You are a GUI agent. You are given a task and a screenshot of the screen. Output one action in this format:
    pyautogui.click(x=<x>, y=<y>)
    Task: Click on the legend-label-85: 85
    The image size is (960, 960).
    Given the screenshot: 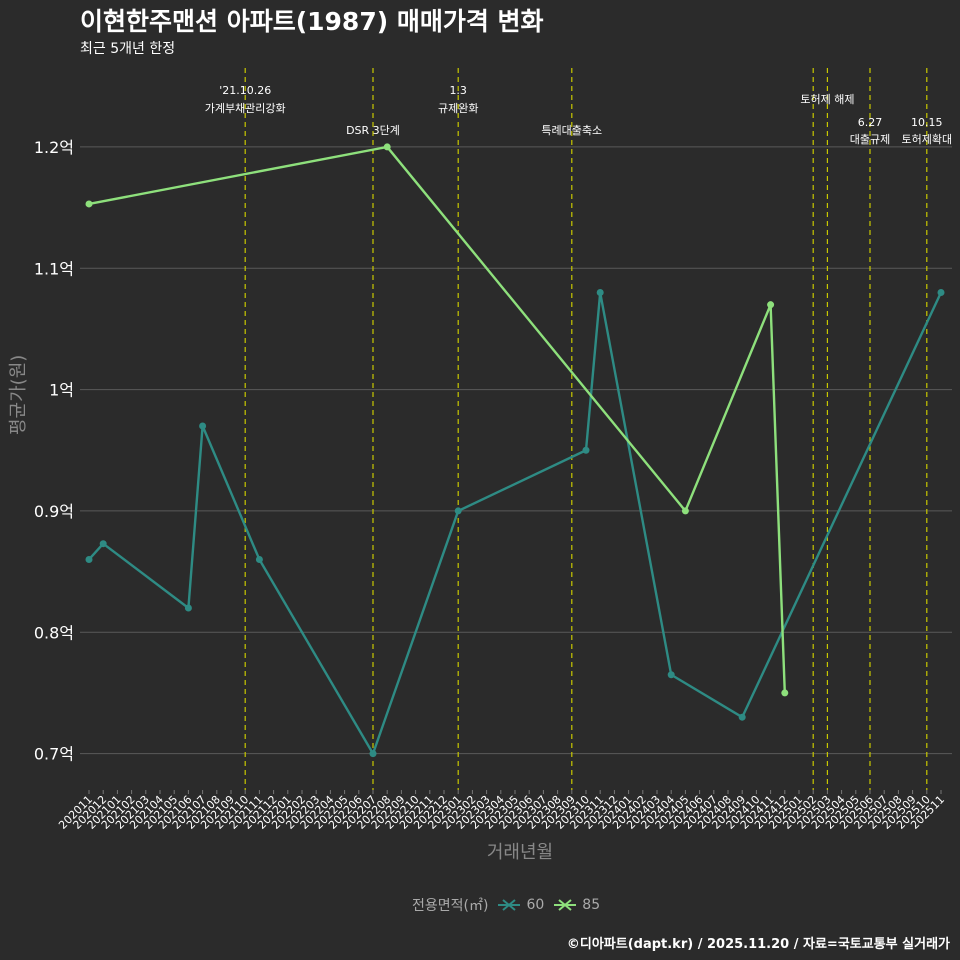 What is the action you would take?
    pyautogui.click(x=591, y=905)
    